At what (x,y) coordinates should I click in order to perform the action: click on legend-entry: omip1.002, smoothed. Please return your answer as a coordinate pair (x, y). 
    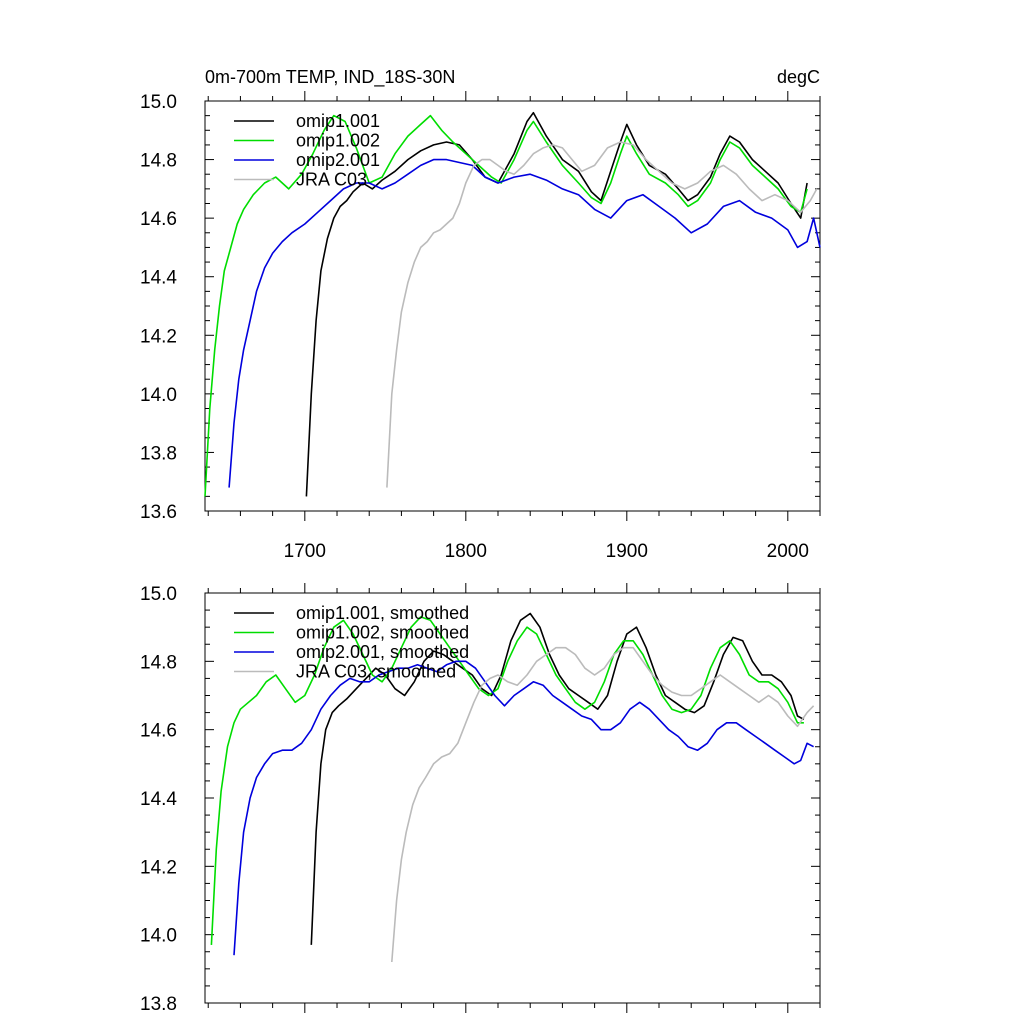
    Looking at the image, I should click on (382, 633).